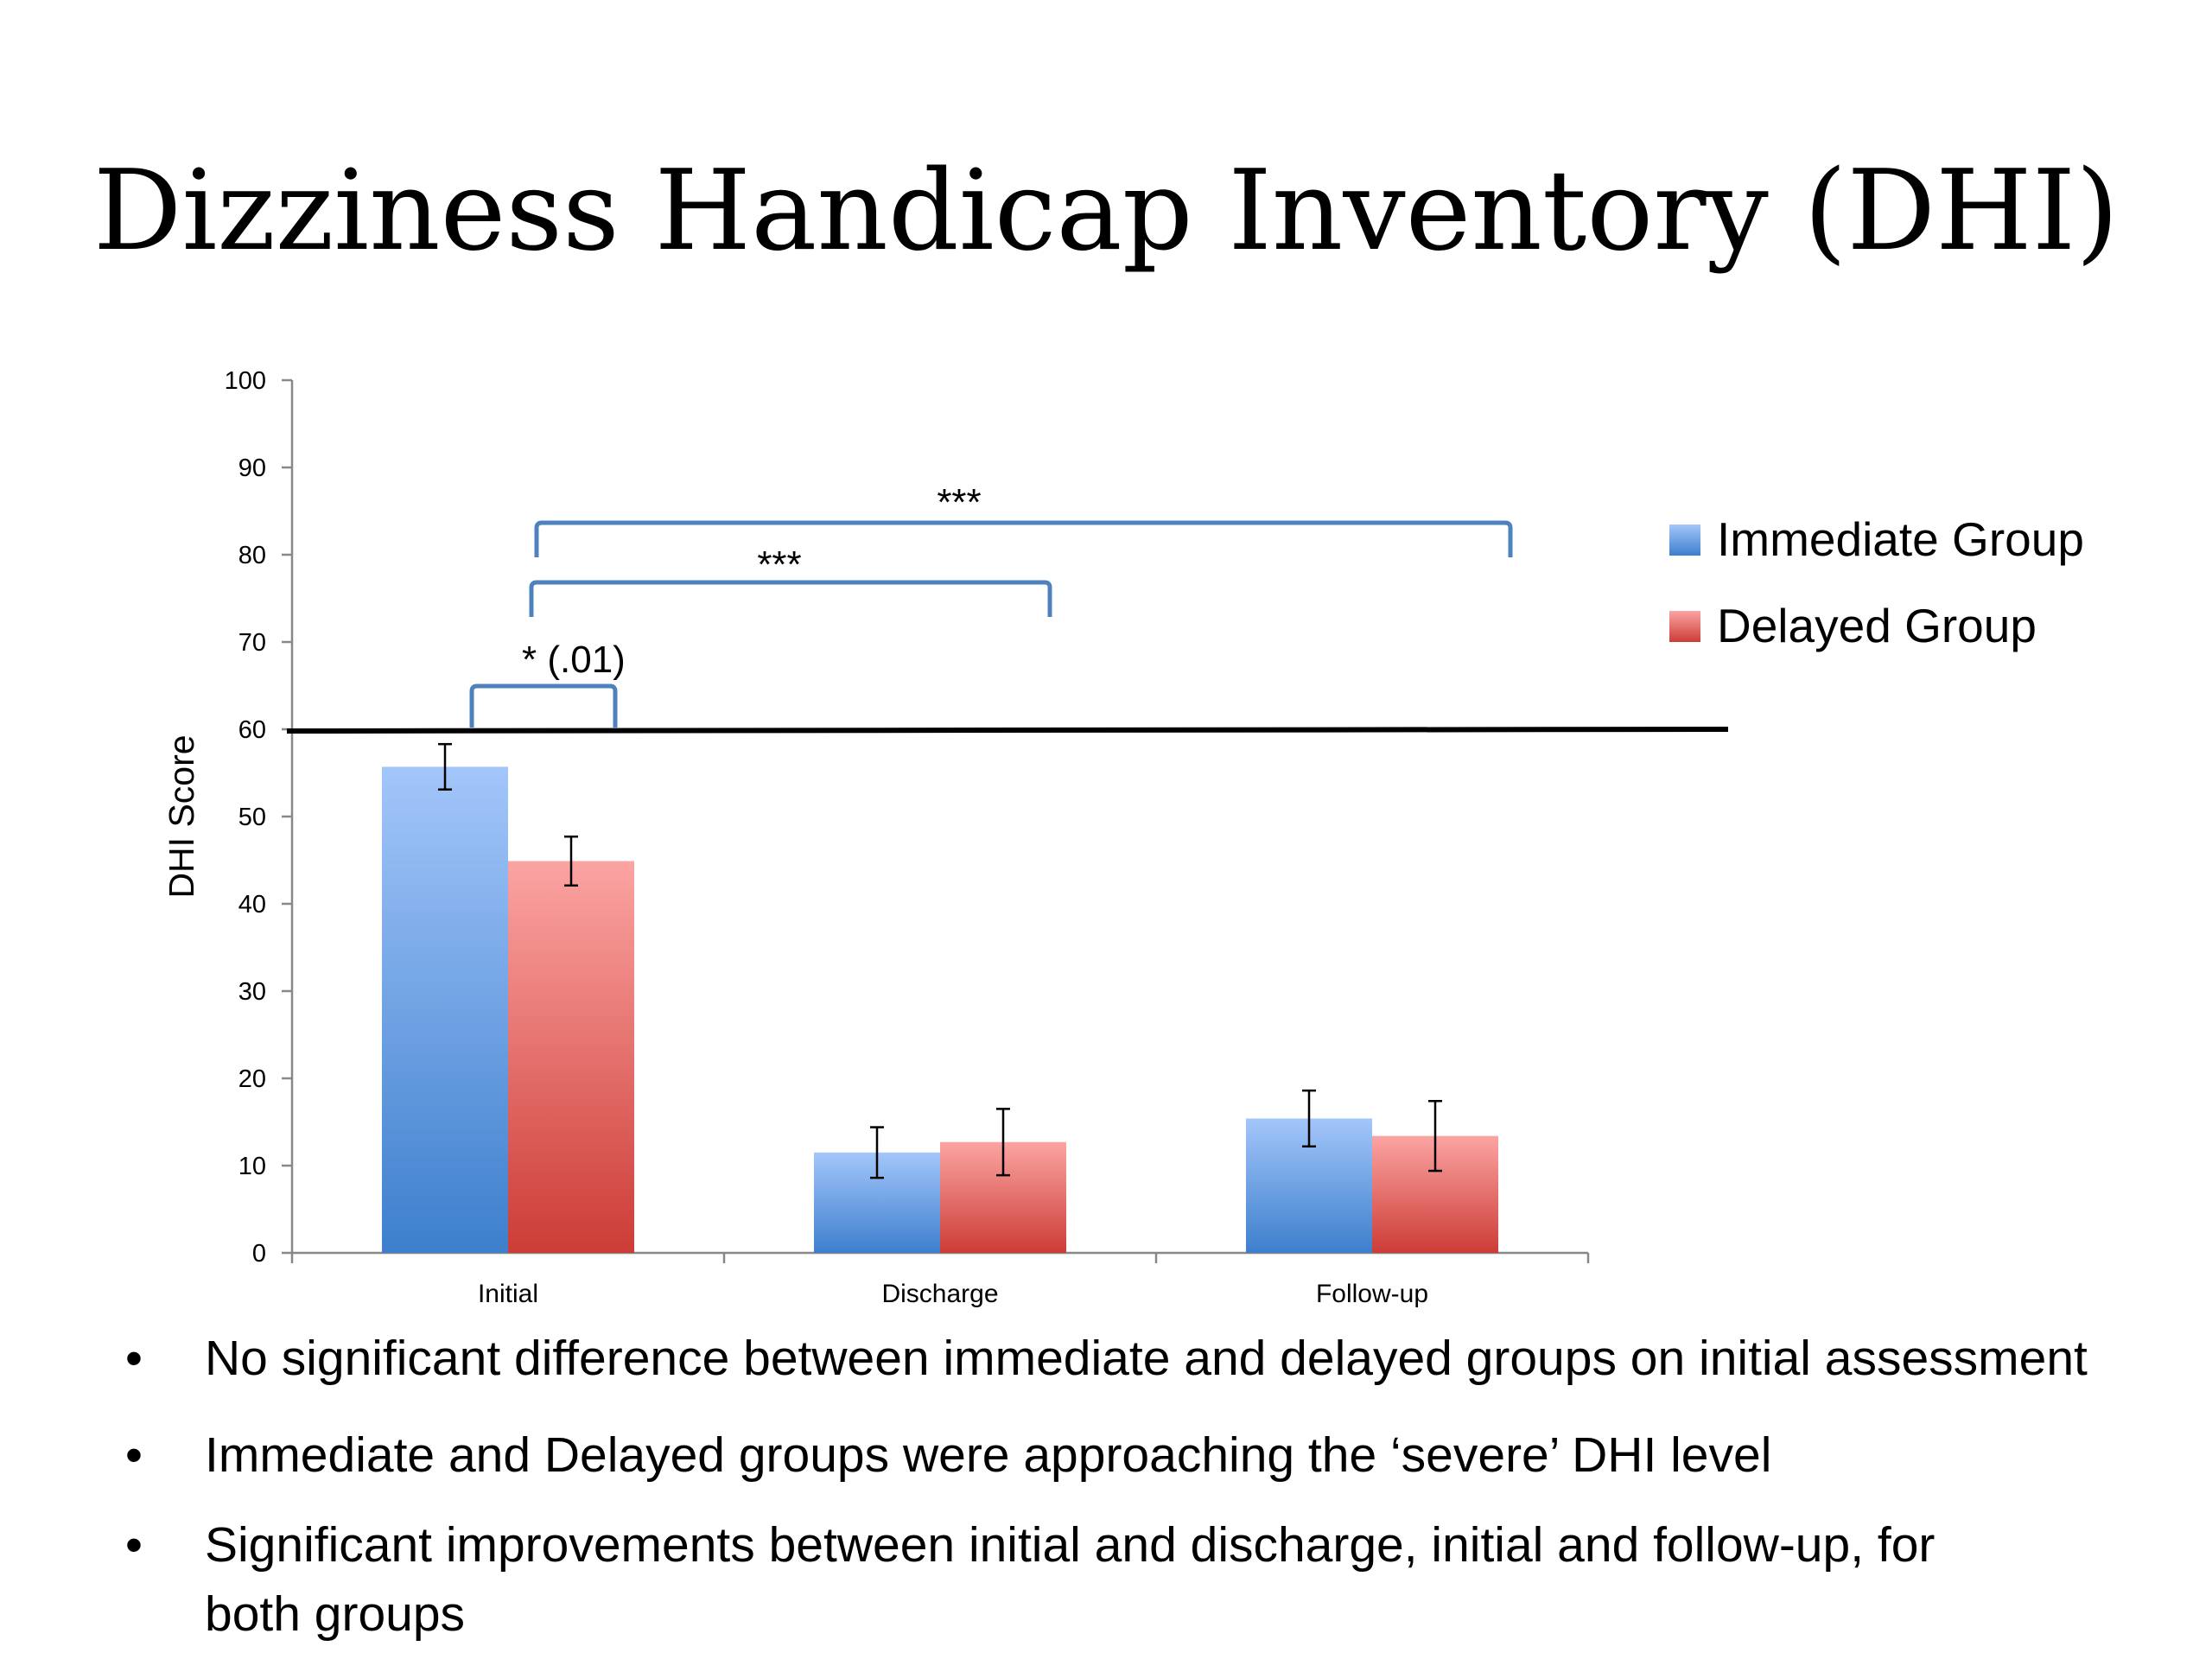  Describe the element at coordinates (1877, 625) in the screenshot. I see `legend-label: Delayed Group` at that location.